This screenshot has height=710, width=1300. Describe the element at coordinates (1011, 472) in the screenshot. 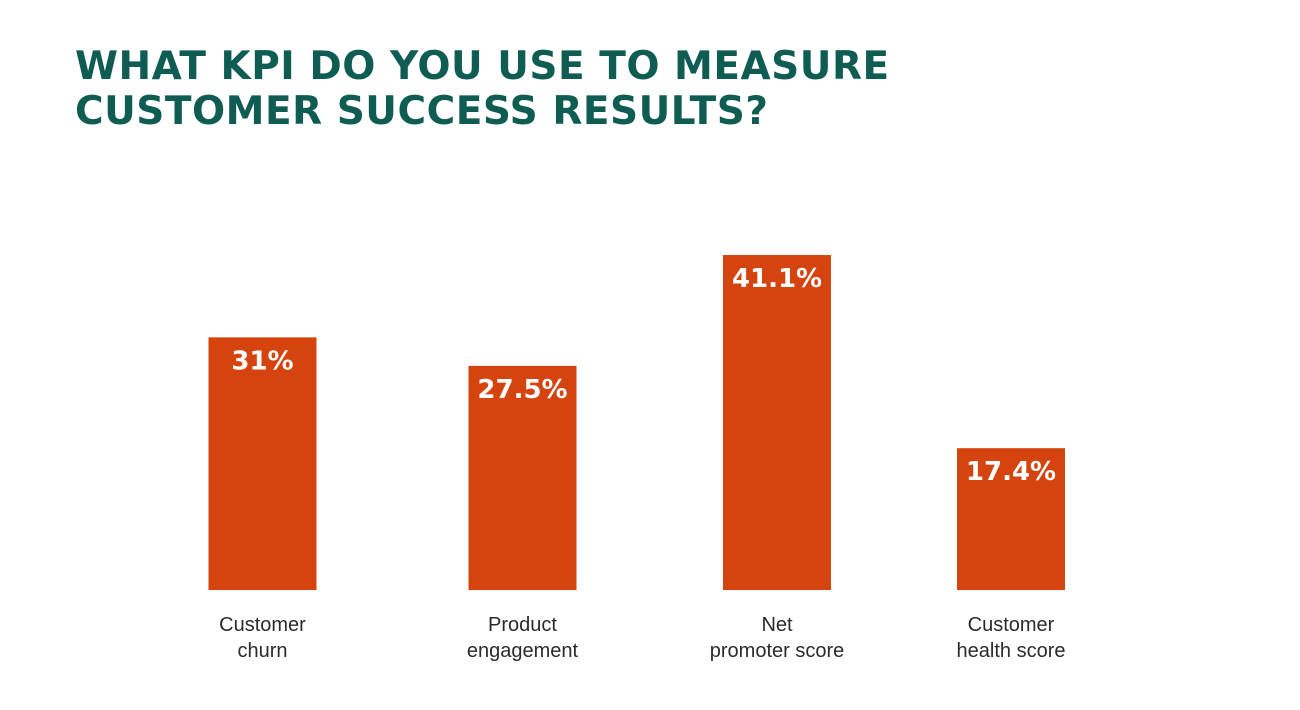

I see `bar-value-label-4: 17.4%` at that location.